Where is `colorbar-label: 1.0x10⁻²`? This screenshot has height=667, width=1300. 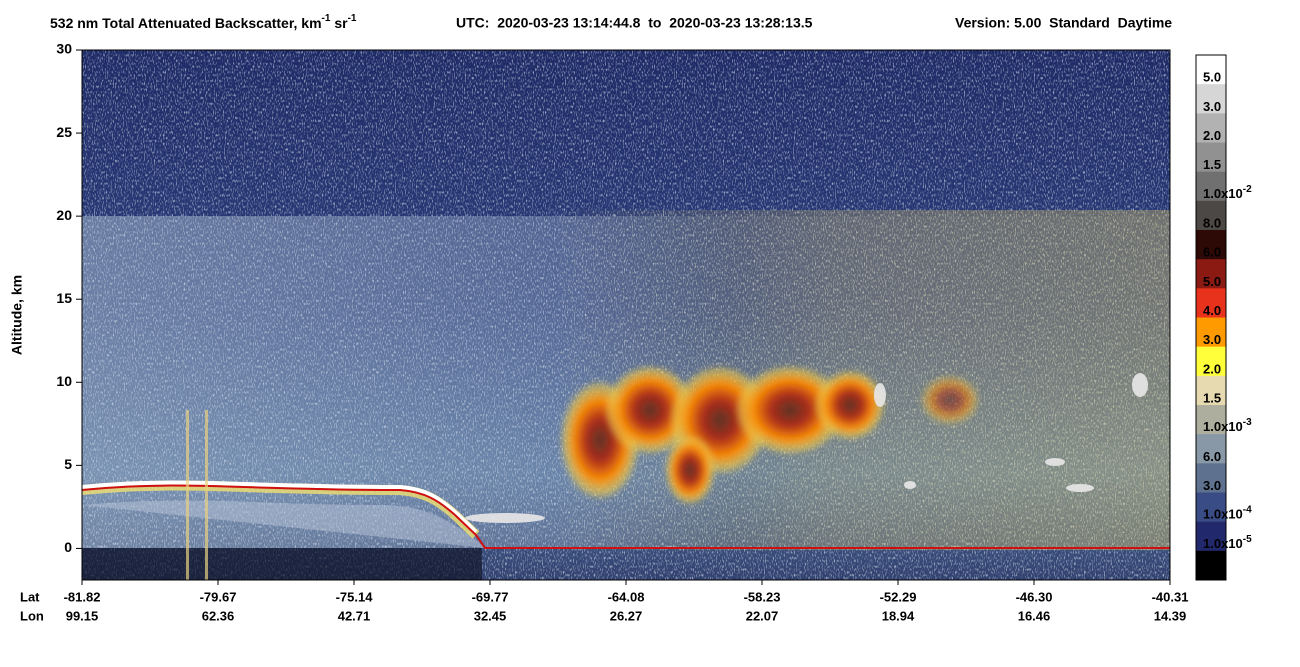
colorbar-label: 1.0x10⁻² is located at coordinates (1227, 192).